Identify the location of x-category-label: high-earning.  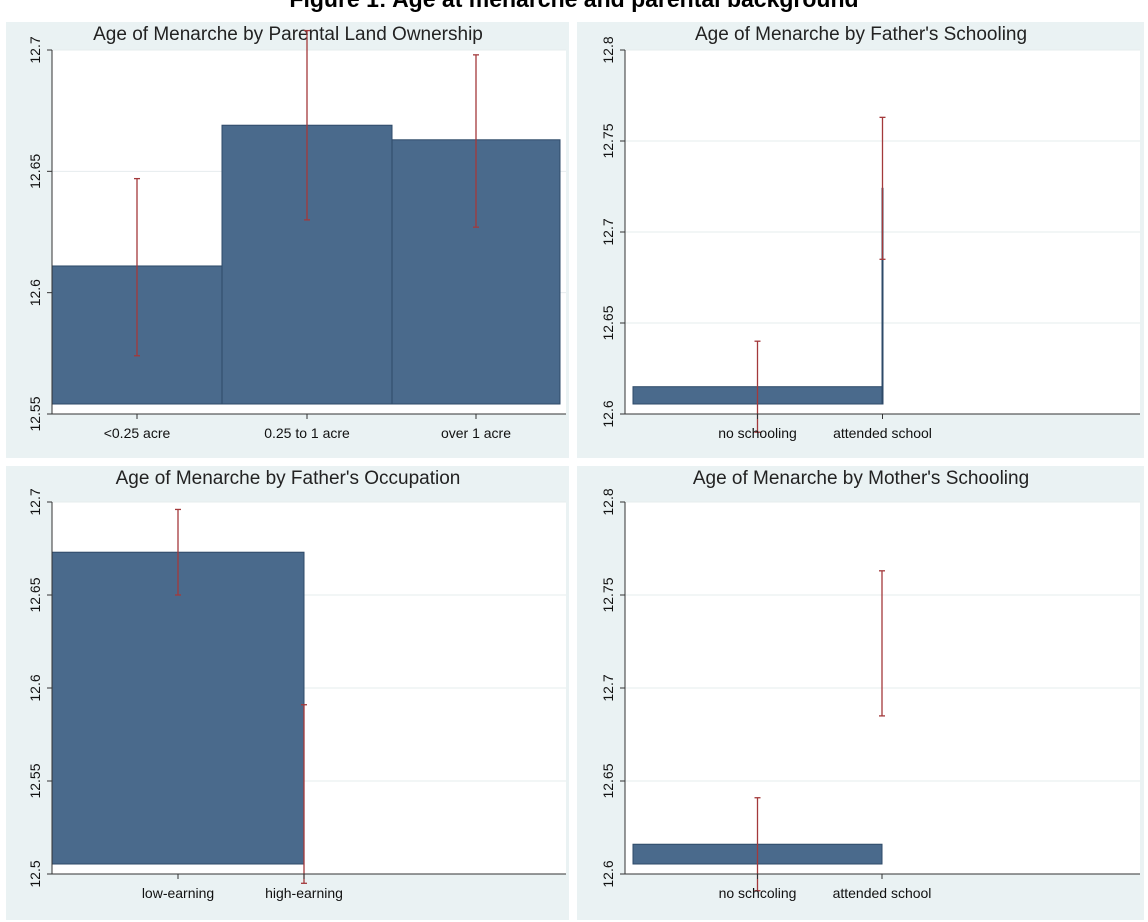
(304, 893).